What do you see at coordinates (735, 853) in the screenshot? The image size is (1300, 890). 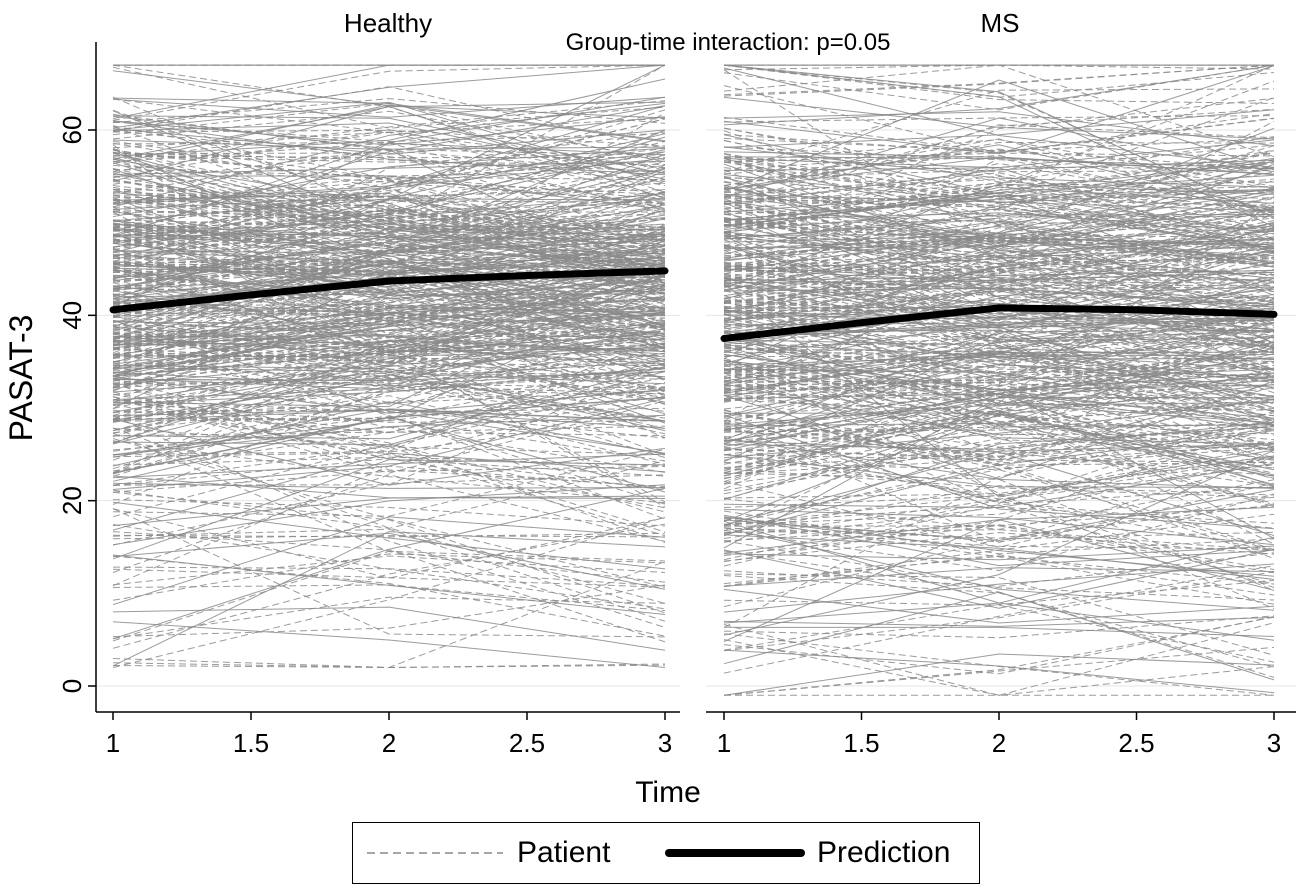 I see `legend-swatch-prediction` at bounding box center [735, 853].